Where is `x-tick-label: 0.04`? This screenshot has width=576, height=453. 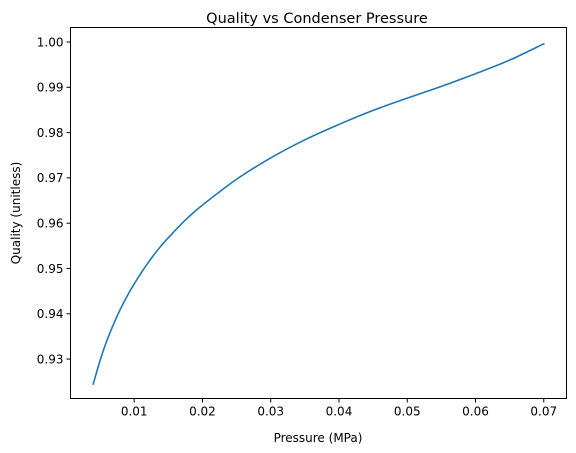
x-tick-label: 0.04 is located at coordinates (339, 412).